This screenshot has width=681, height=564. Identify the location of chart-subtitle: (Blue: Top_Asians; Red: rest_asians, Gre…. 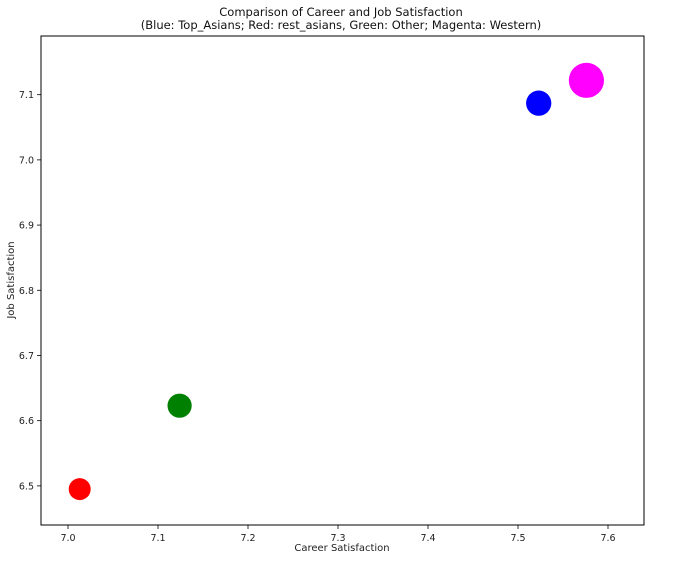
(341, 25).